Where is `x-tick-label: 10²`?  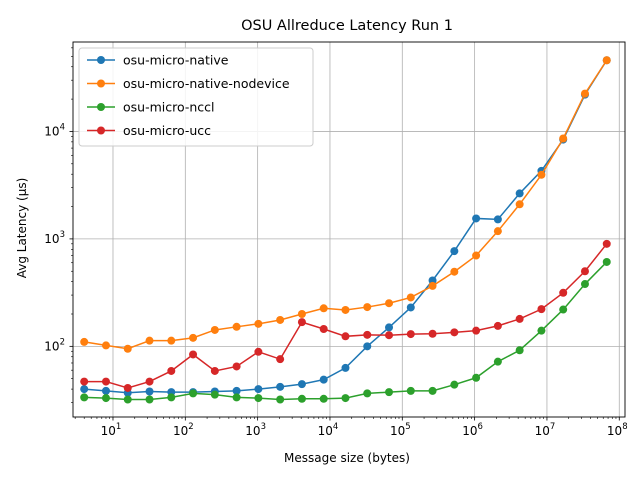
x-tick-label: 10² is located at coordinates (183, 430).